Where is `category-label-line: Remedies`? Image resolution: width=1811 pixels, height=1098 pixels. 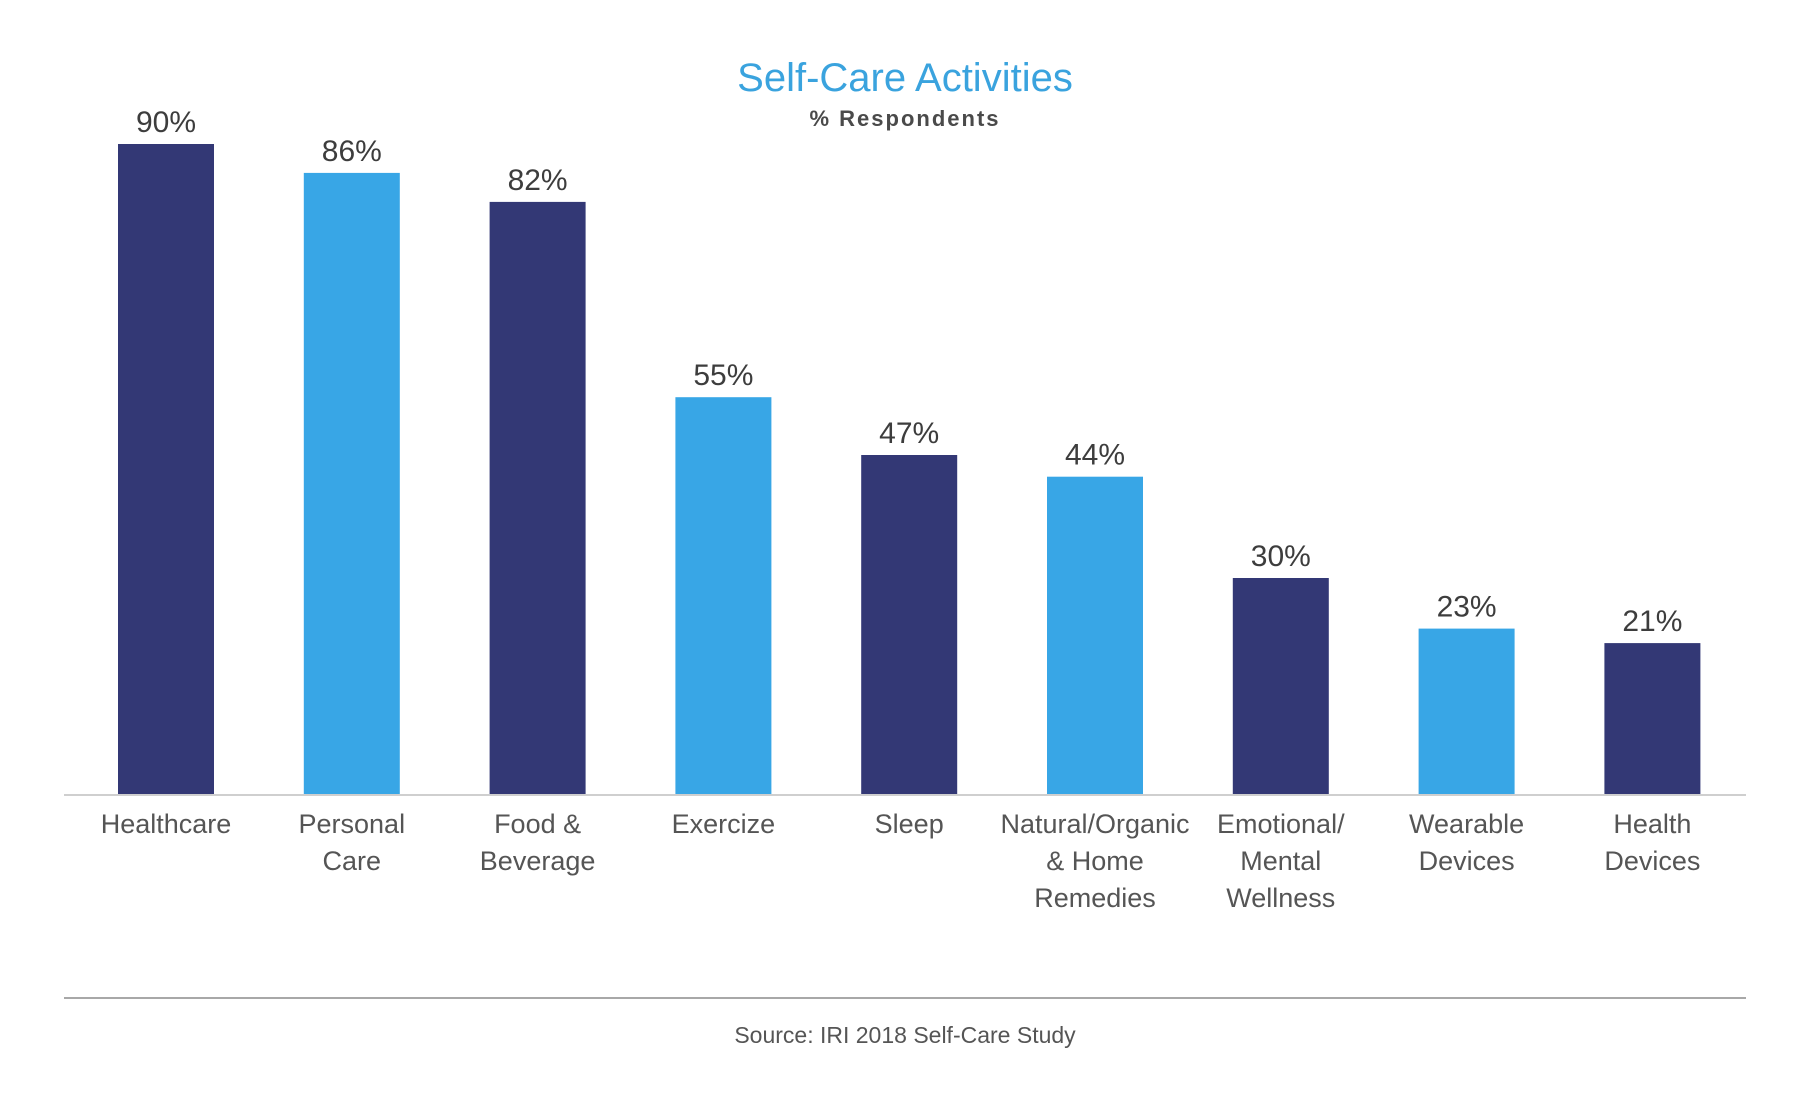 category-label-line: Remedies is located at coordinates (1095, 898).